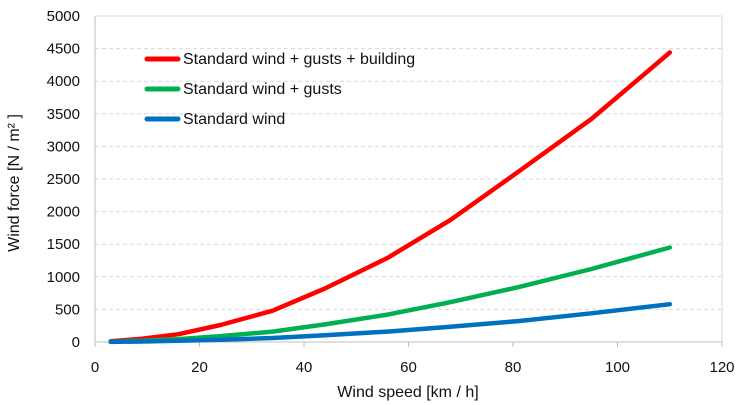 The image size is (748, 405). What do you see at coordinates (95, 367) in the screenshot?
I see `x-tick-label: 0` at bounding box center [95, 367].